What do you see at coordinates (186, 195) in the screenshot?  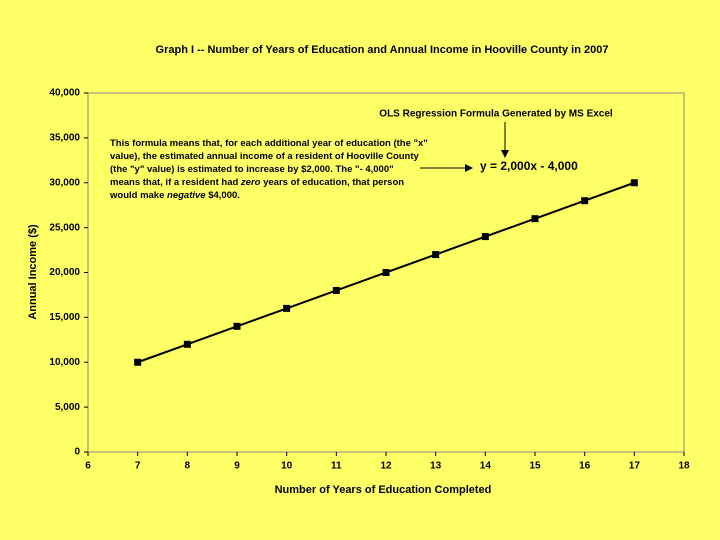 I see `text: negative` at bounding box center [186, 195].